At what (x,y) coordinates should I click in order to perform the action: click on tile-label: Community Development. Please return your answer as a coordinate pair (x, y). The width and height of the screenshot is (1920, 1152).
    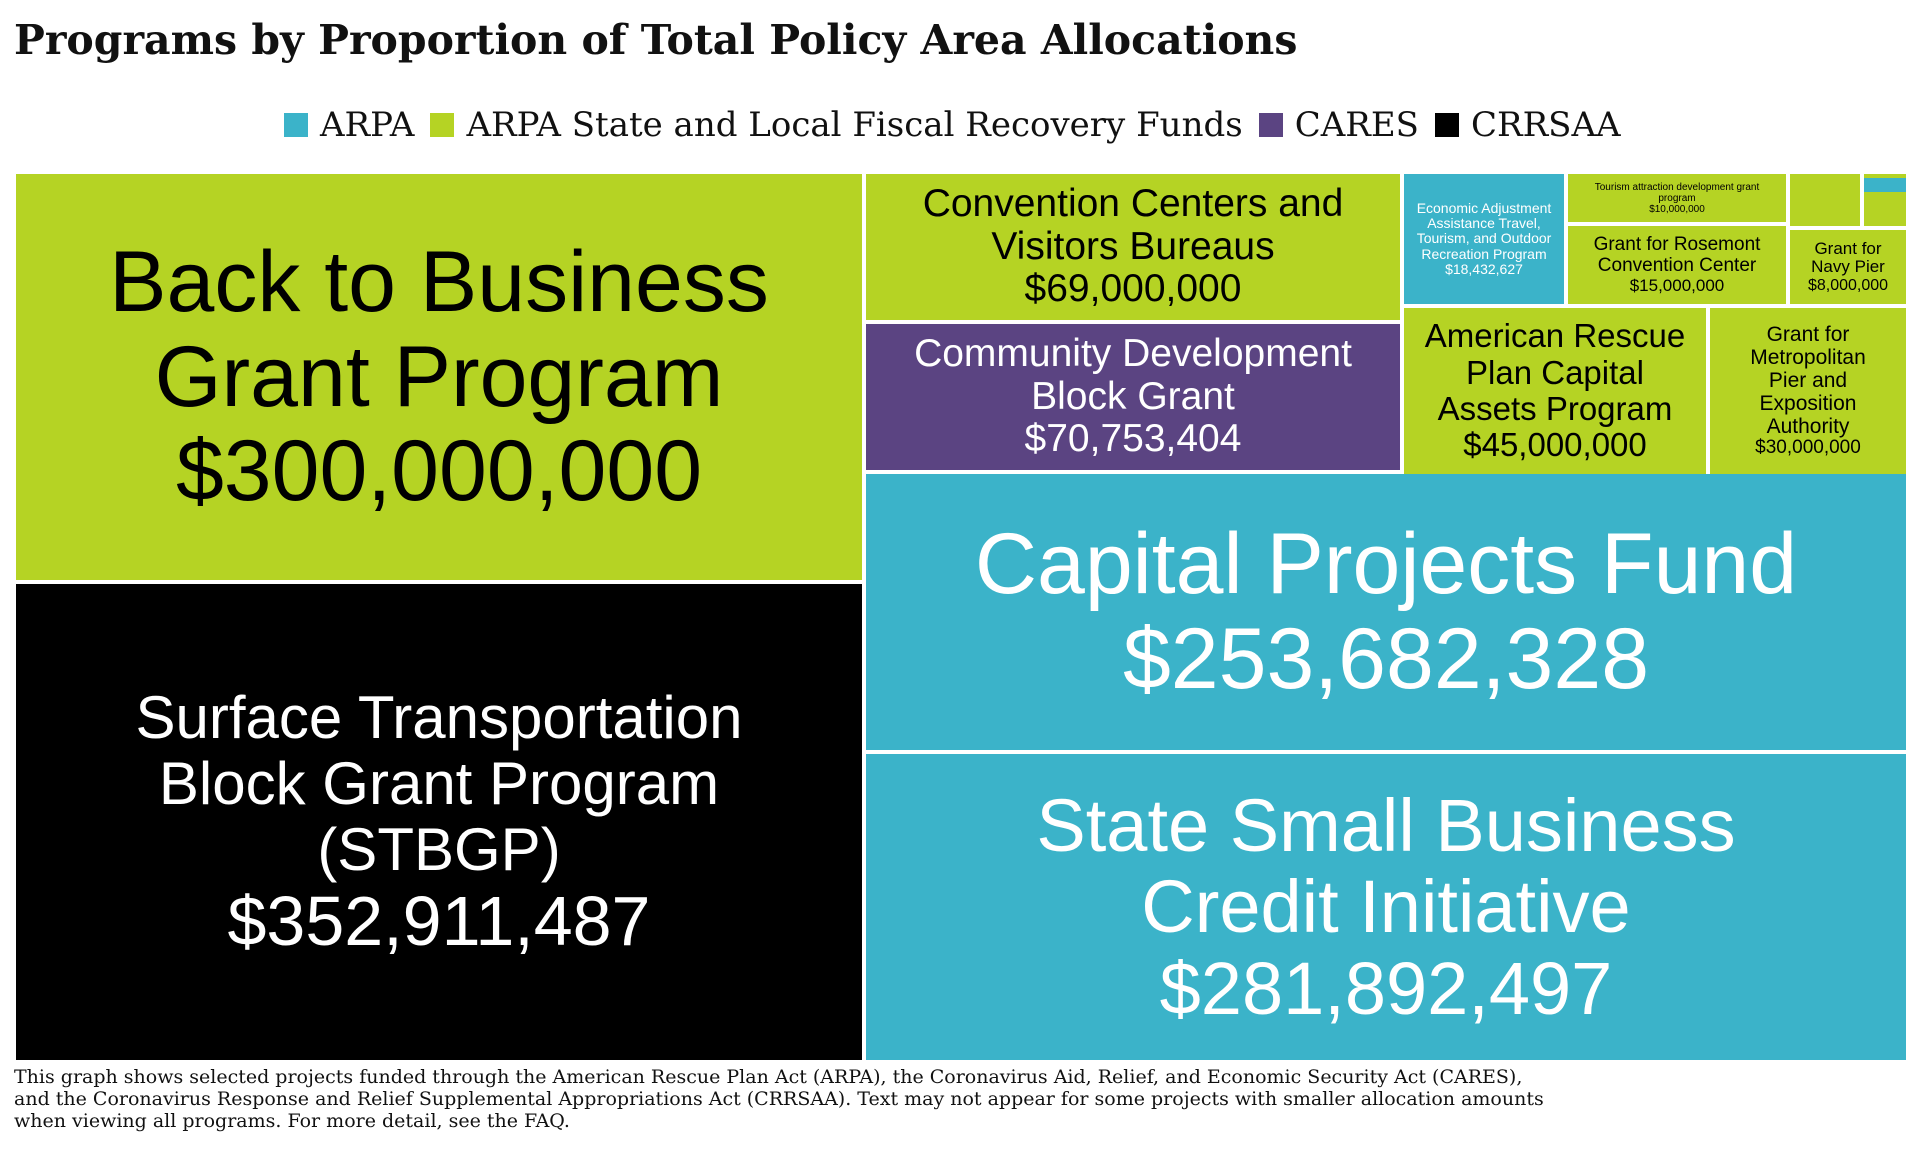
    Looking at the image, I should click on (1133, 353).